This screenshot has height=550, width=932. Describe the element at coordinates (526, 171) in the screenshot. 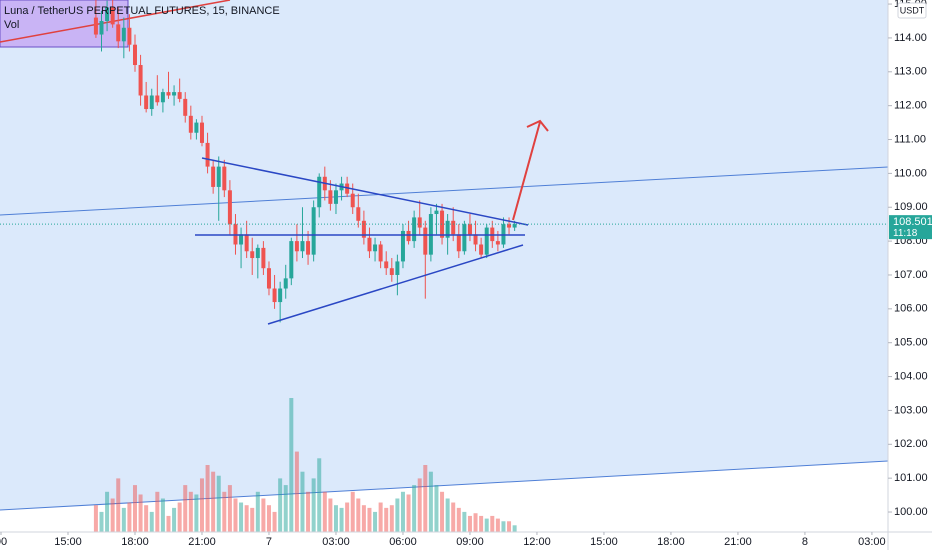

I see `arrow-shaft` at that location.